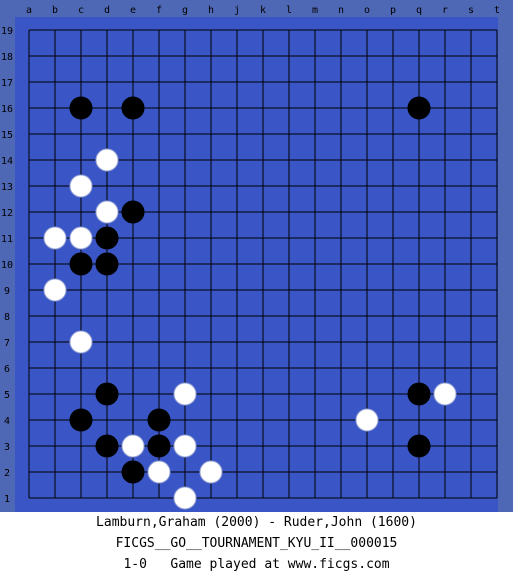  I want to click on row-label: 19, so click(7, 31).